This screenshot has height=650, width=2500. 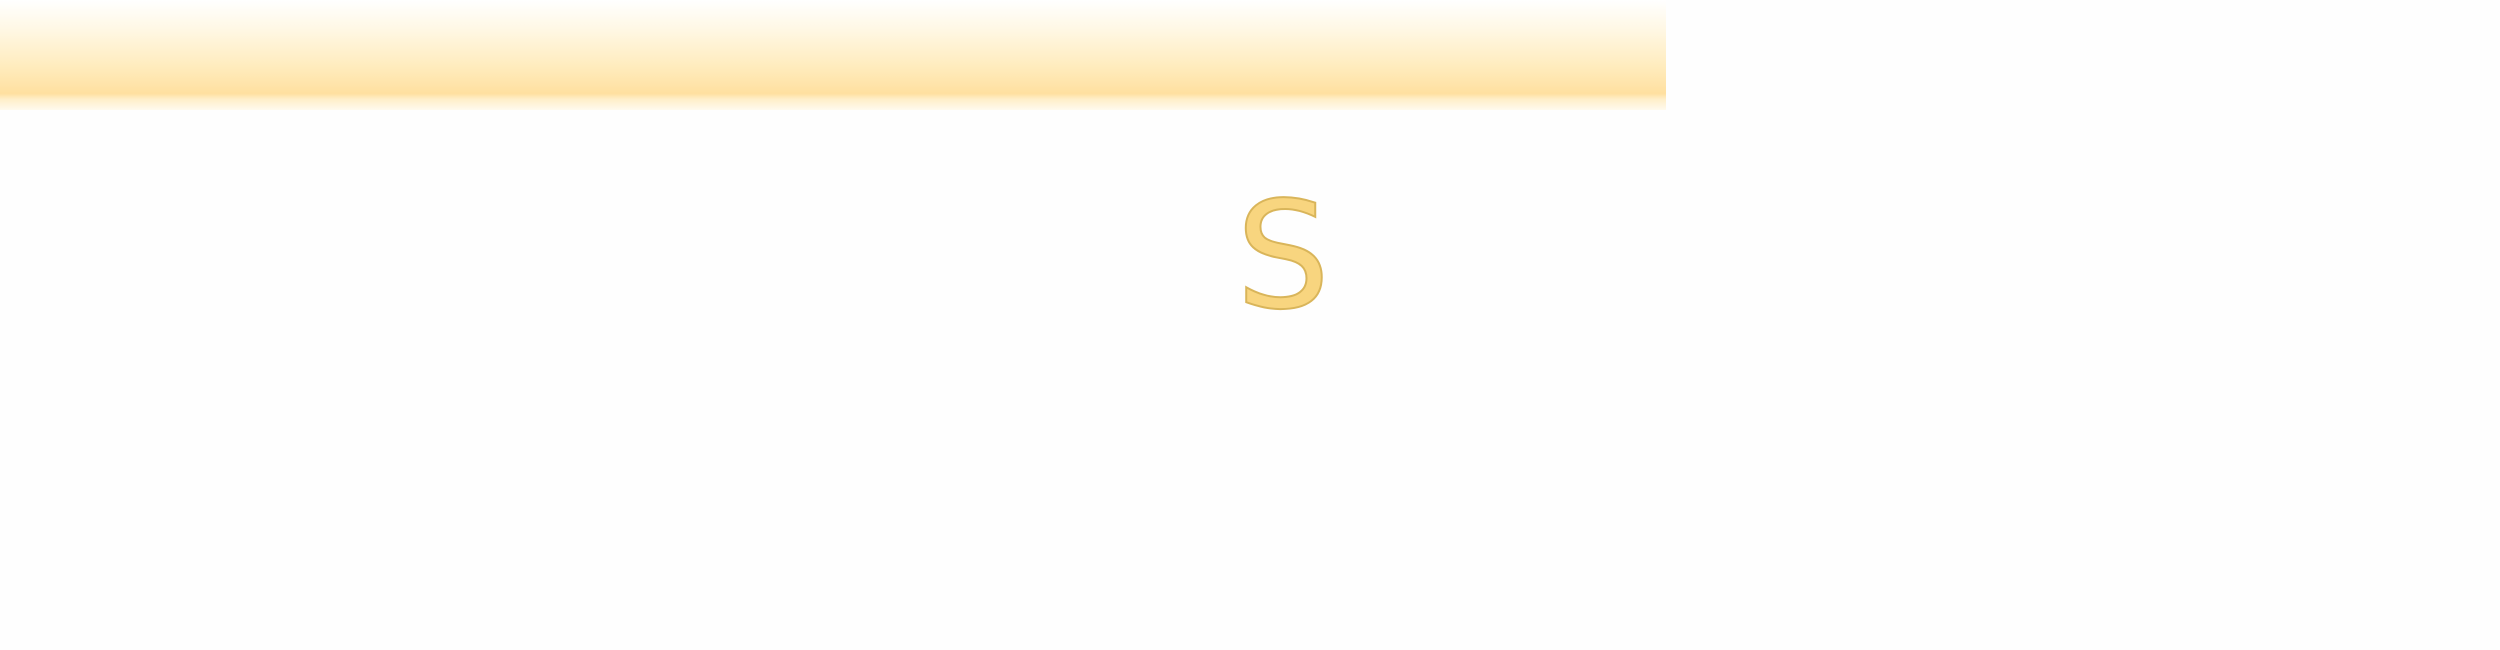 What do you see at coordinates (1283, 256) in the screenshot?
I see `splash-logo-letter: S` at bounding box center [1283, 256].